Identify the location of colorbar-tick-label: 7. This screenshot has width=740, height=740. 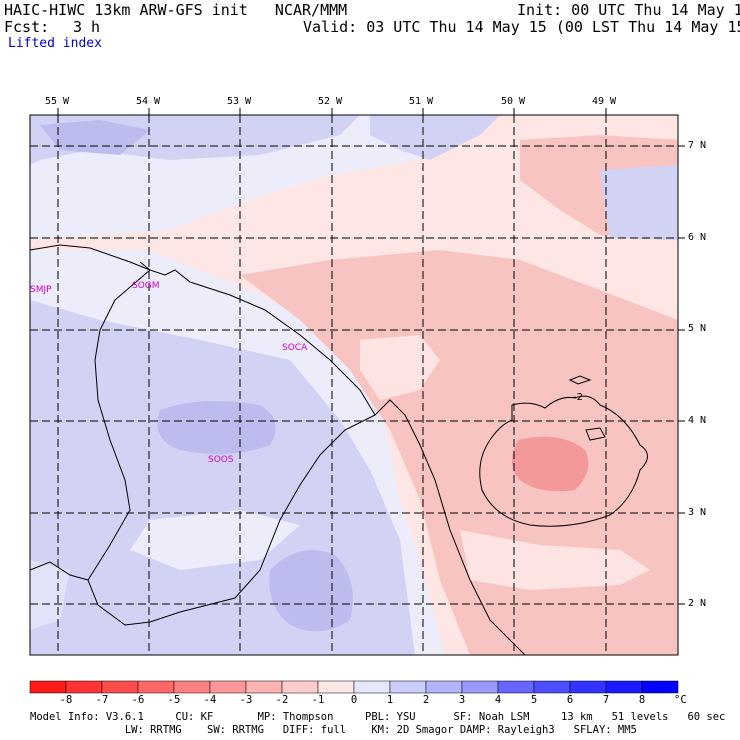
(606, 700).